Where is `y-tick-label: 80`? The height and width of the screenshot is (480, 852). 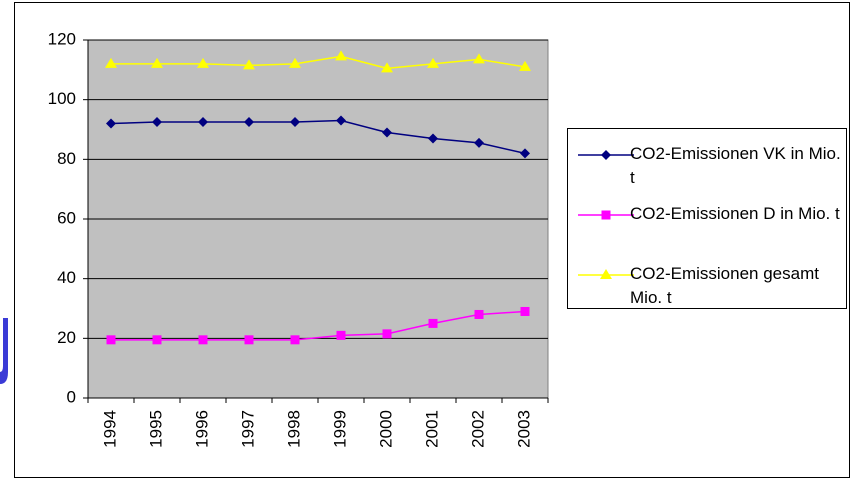 y-tick-label: 80 is located at coordinates (66, 158).